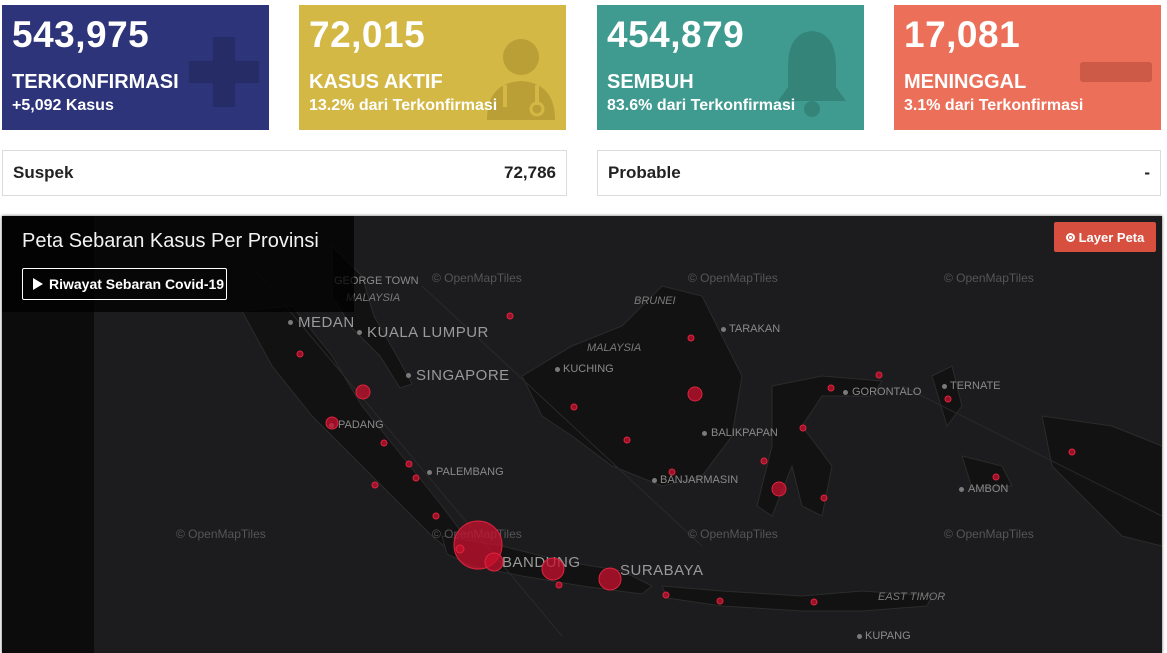  I want to click on recovered-number: 454,879, so click(676, 34).